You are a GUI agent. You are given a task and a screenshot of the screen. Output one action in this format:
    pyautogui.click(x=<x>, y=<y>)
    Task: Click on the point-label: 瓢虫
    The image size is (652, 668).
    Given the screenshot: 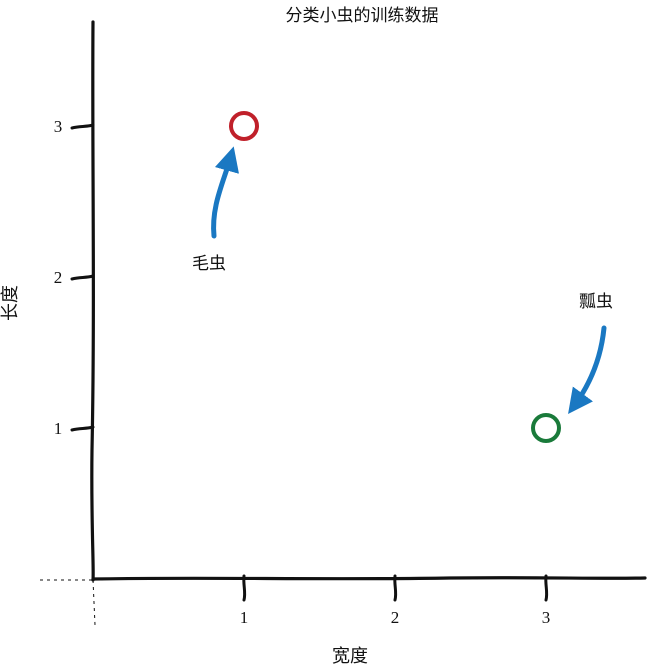 What is the action you would take?
    pyautogui.click(x=596, y=302)
    